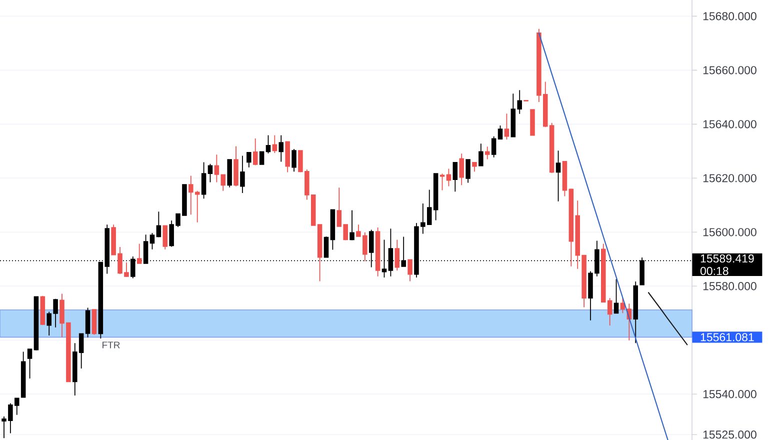 Image resolution: width=781 pixels, height=440 pixels. Describe the element at coordinates (111, 345) in the screenshot. I see `annotation: FTR` at that location.